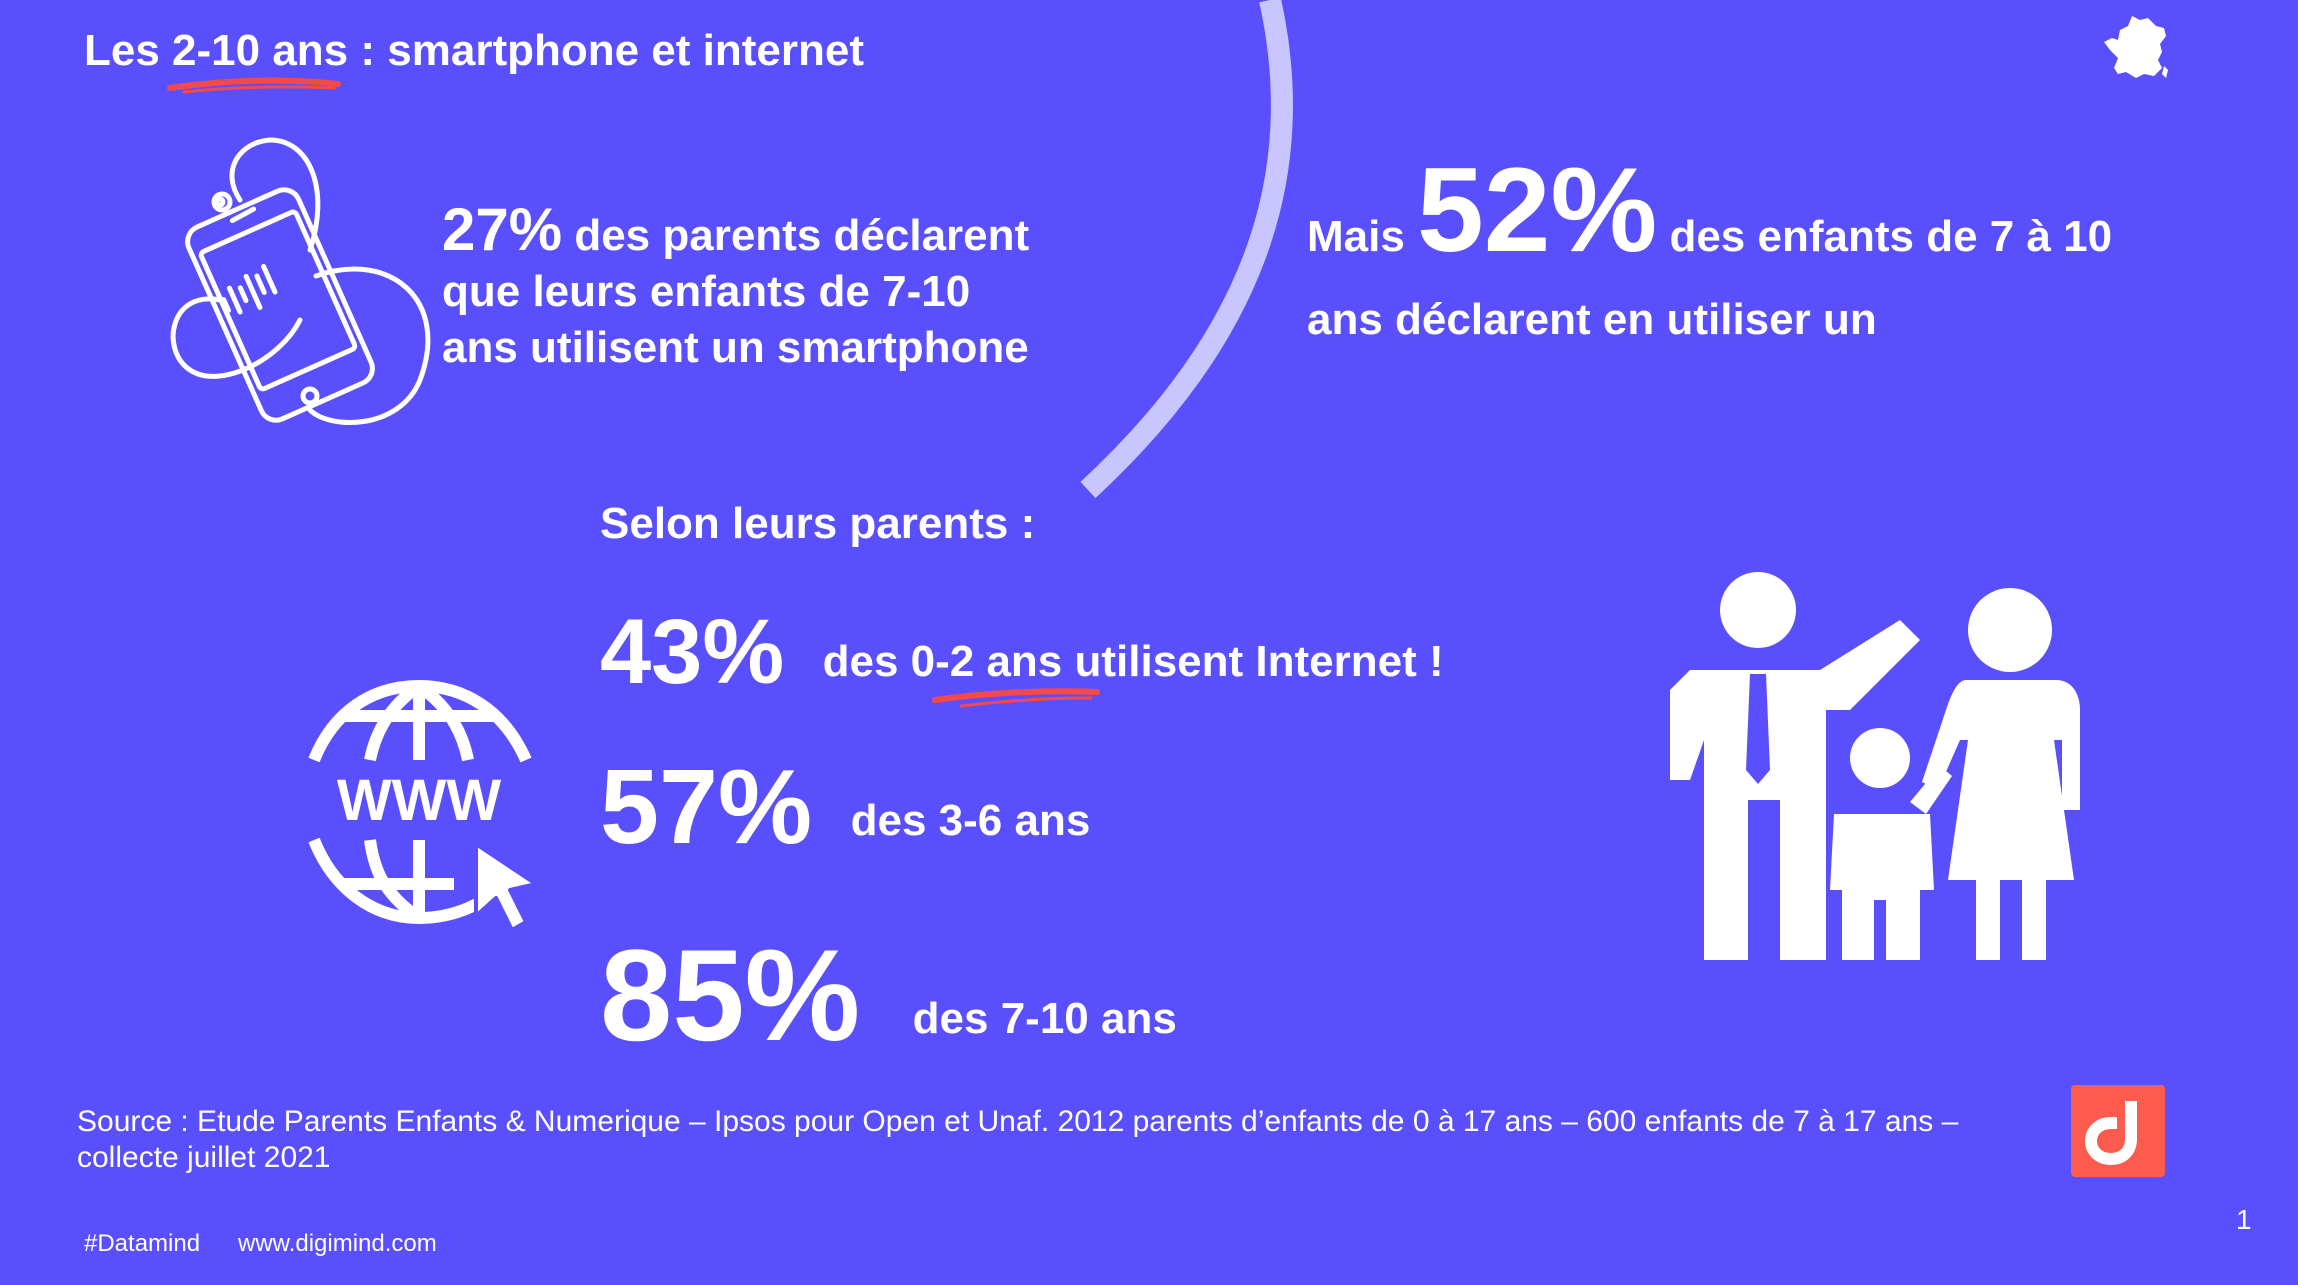 The height and width of the screenshot is (1285, 2298). Describe the element at coordinates (735, 347) in the screenshot. I see `smartphone-stat-line3: ans utilisent un smartphone` at that location.